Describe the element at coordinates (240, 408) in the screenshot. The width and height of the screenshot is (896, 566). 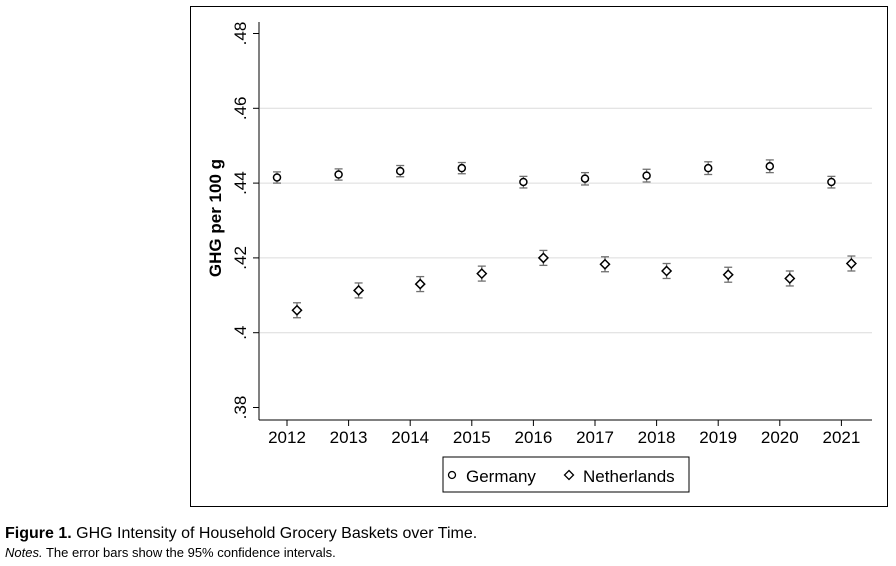
I see `y-tick-label: .38` at that location.